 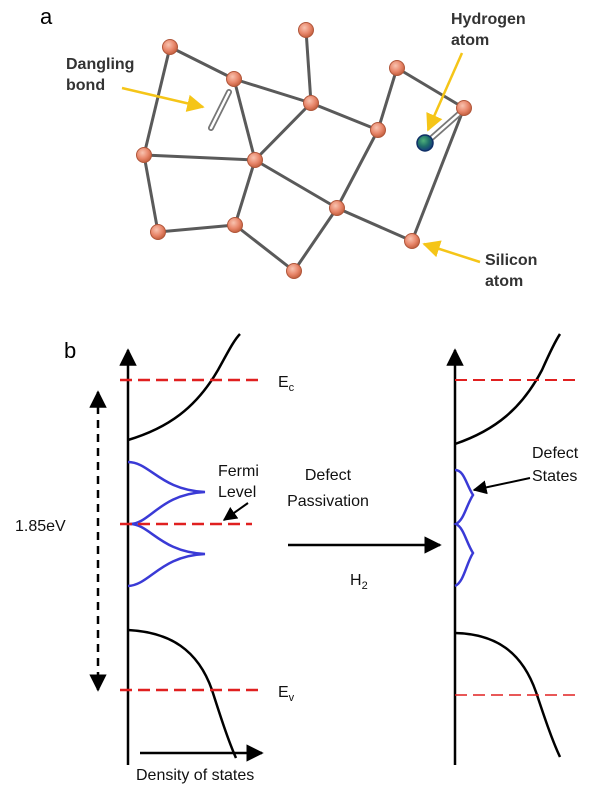 I want to click on band-gap-value: 1.85eV, so click(x=40, y=526).